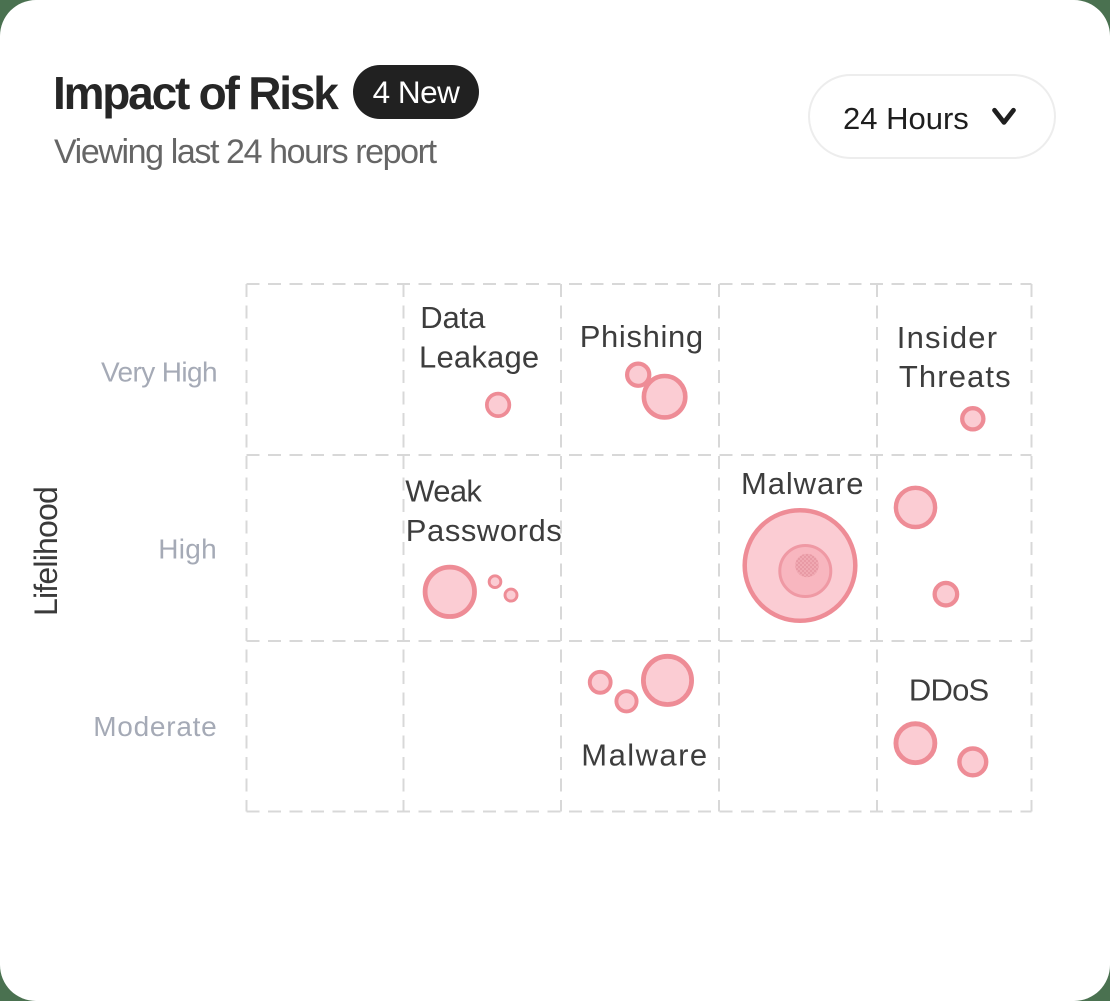  Describe the element at coordinates (155, 726) in the screenshot. I see `svg-text: Moderate` at that location.